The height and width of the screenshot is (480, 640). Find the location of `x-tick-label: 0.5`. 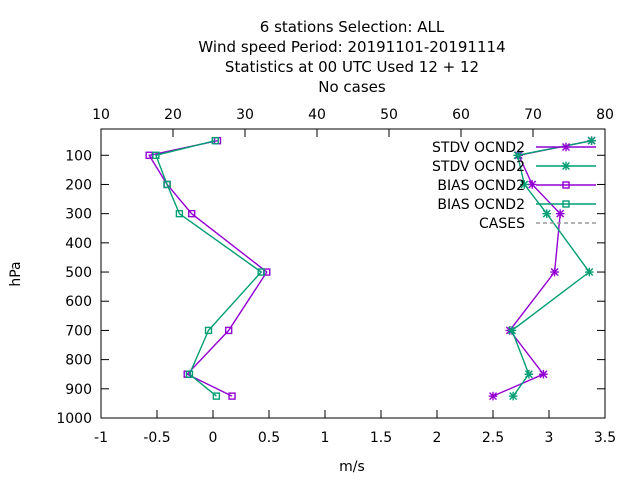

x-tick-label: 0.5 is located at coordinates (269, 438).